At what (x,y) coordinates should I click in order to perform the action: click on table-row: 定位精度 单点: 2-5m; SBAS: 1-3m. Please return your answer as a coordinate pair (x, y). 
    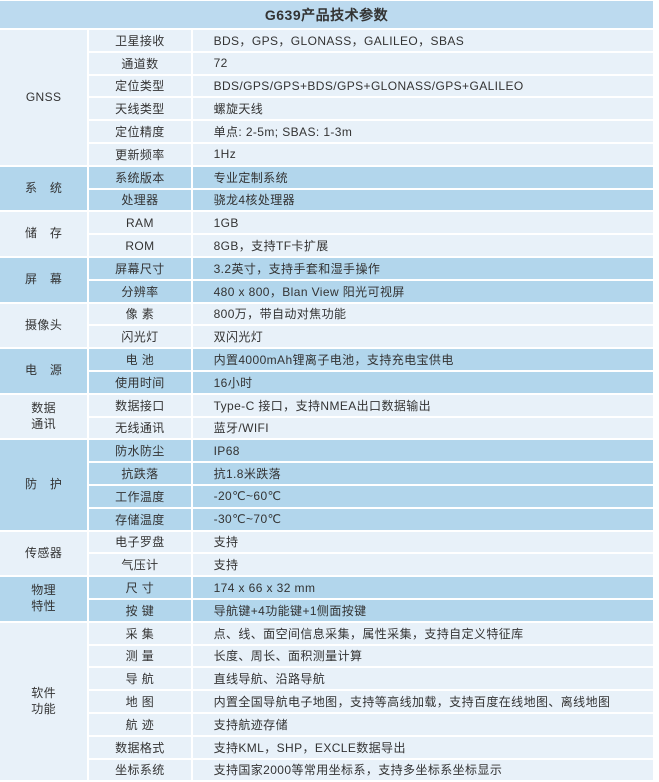
    Looking at the image, I should click on (326, 131).